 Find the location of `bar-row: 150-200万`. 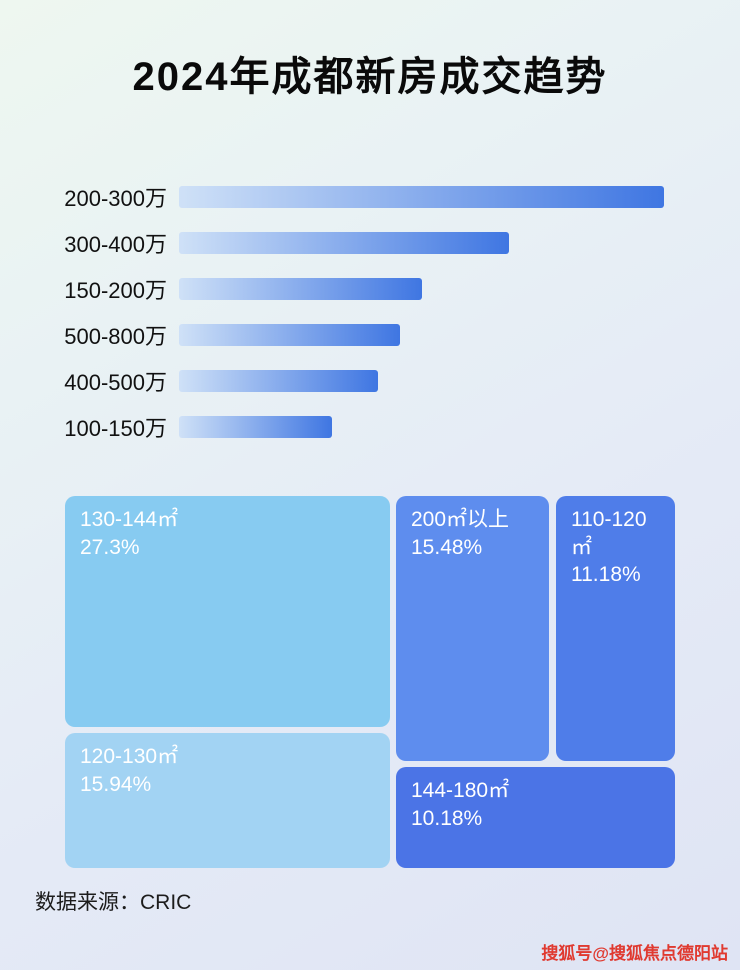

bar-row: 150-200万 is located at coordinates (387, 289).